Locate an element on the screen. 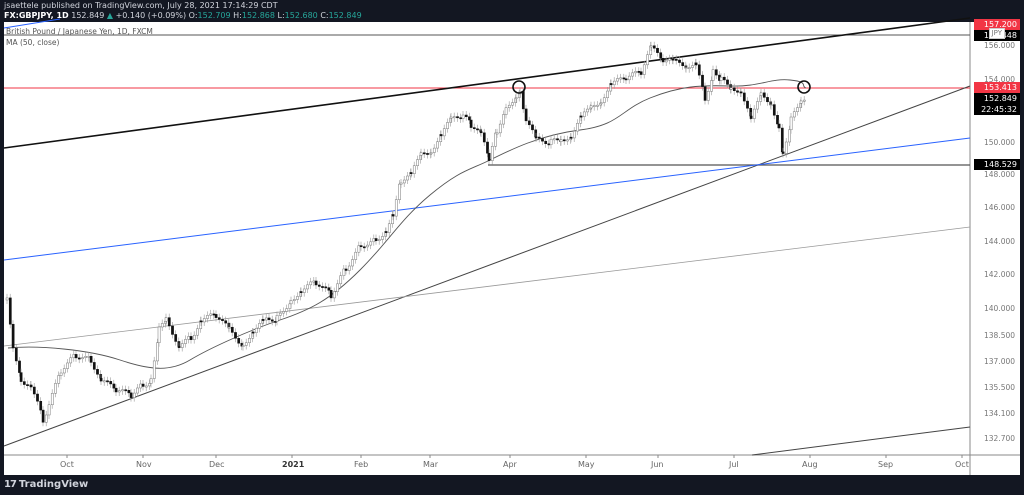 Image resolution: width=1024 pixels, height=495 pixels. time-label: Nov is located at coordinates (144, 464).